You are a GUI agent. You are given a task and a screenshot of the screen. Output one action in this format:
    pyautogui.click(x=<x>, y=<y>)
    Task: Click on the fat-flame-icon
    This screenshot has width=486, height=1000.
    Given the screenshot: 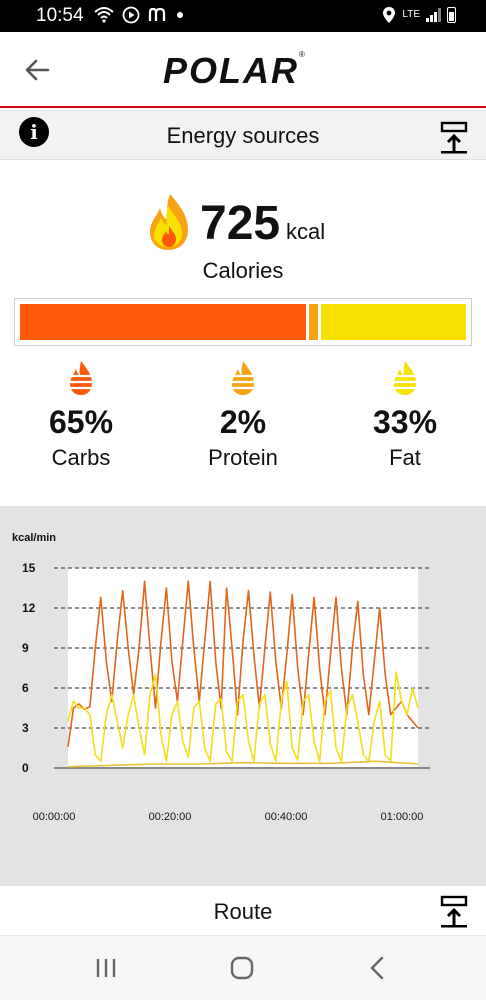 What is the action you would take?
    pyautogui.click(x=405, y=378)
    